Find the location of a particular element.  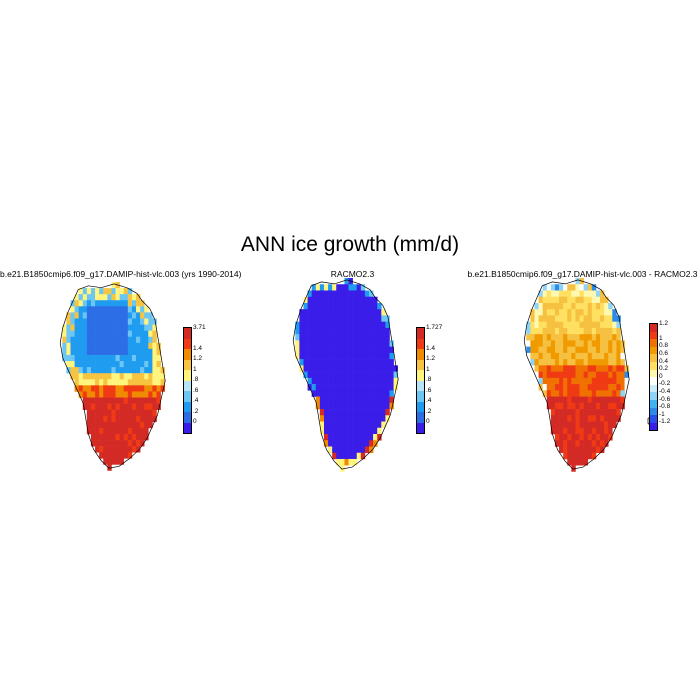

colorbar-swatch is located at coordinates (187, 343).